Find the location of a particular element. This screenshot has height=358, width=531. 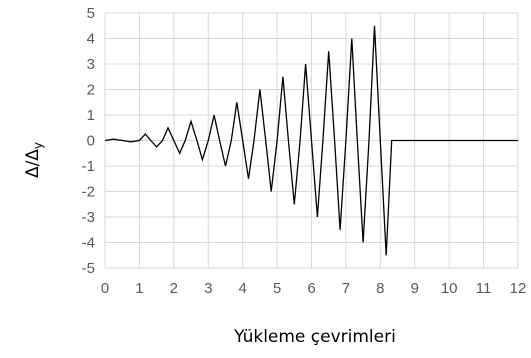

x-tick-label: 12 is located at coordinates (518, 288).